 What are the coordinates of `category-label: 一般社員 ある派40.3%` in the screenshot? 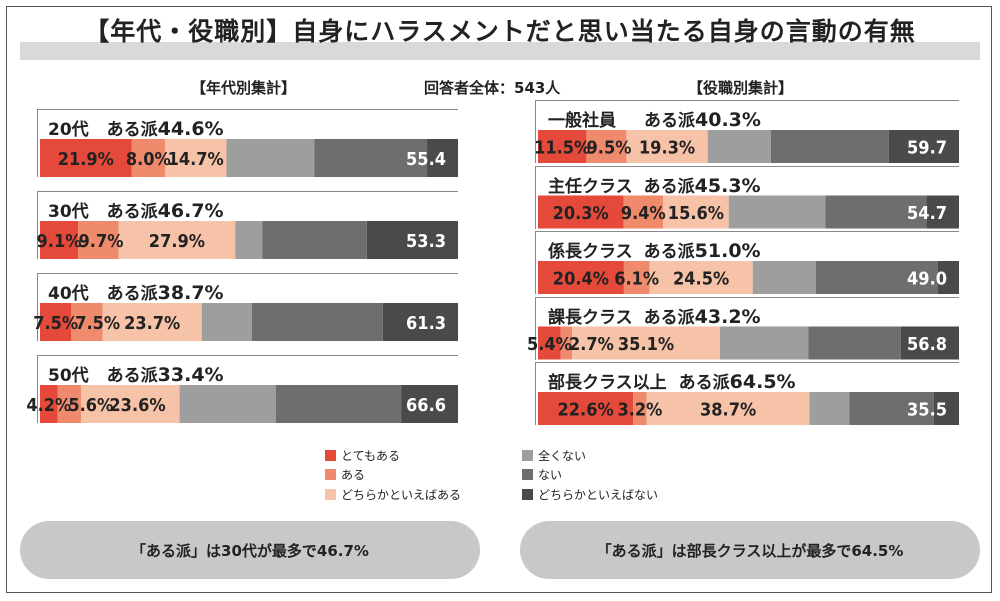 It's located at (654, 118).